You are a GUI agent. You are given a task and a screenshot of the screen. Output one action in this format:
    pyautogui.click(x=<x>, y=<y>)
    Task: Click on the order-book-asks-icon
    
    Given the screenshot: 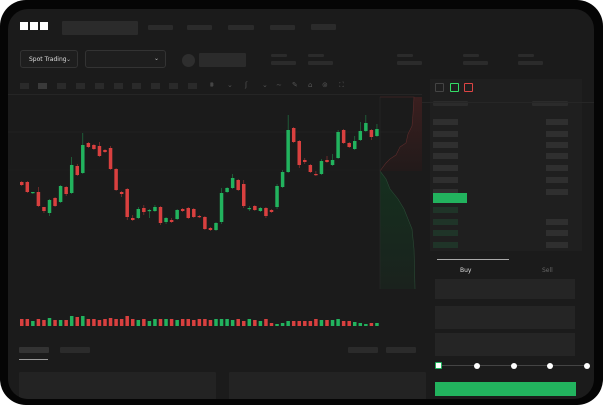 What is the action you would take?
    pyautogui.click(x=468, y=87)
    